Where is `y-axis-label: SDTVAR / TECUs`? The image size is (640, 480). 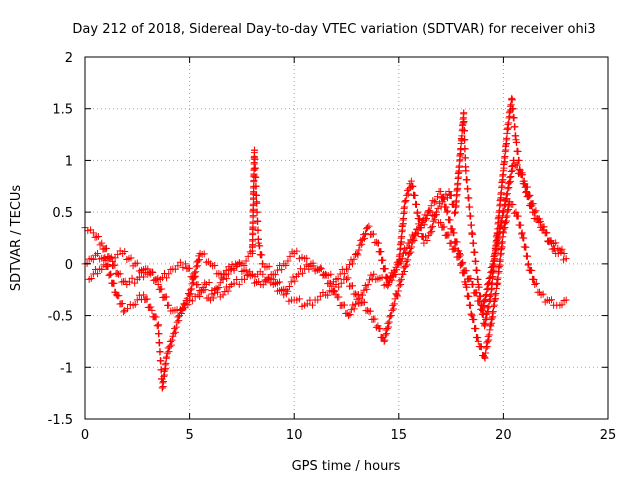
y-axis-label: SDTVAR / TECUs is located at coordinates (16, 238).